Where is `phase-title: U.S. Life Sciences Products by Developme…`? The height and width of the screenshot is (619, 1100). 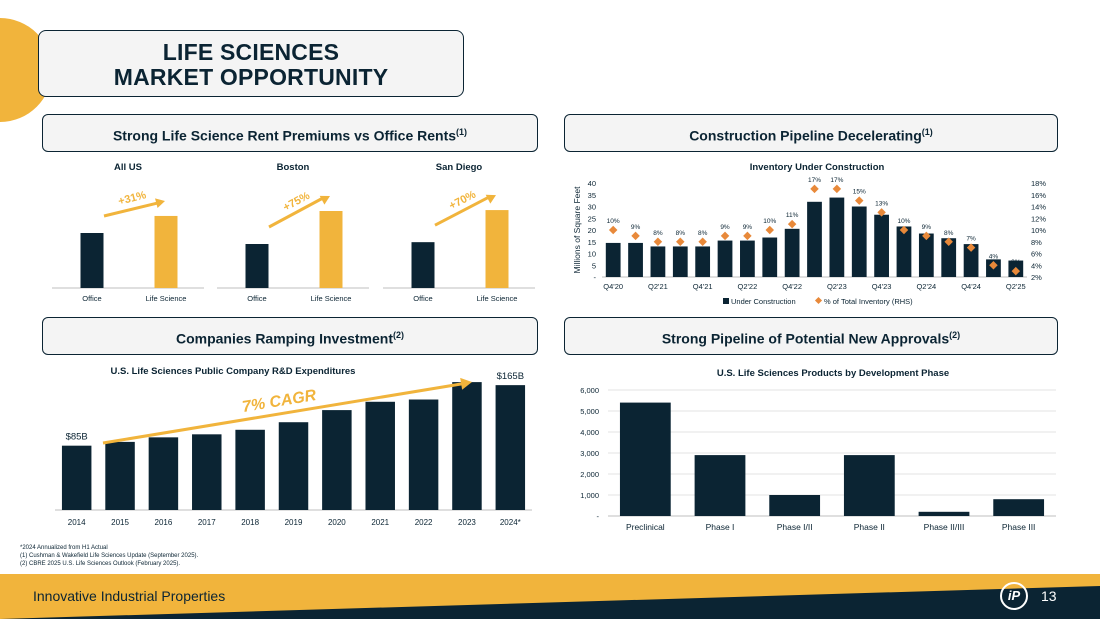
phase-title: U.S. Life Sciences Products by Developme… is located at coordinates (833, 373).